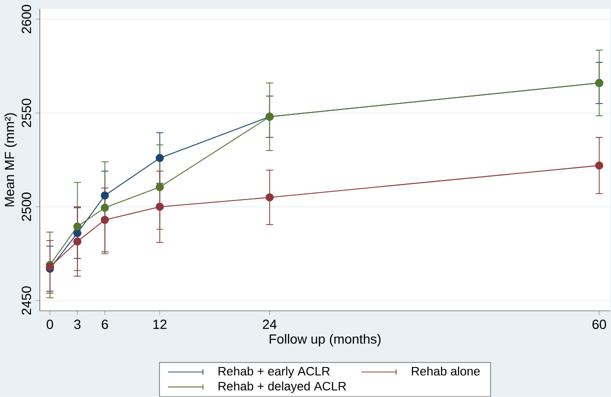 The image size is (611, 397). Describe the element at coordinates (27, 113) in the screenshot. I see `y-tick-label: 2550` at that location.